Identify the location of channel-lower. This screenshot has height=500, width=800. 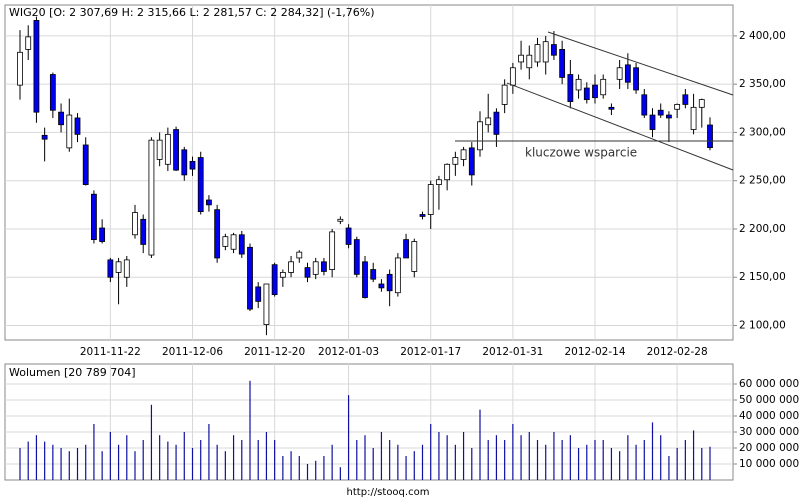
(620, 126).